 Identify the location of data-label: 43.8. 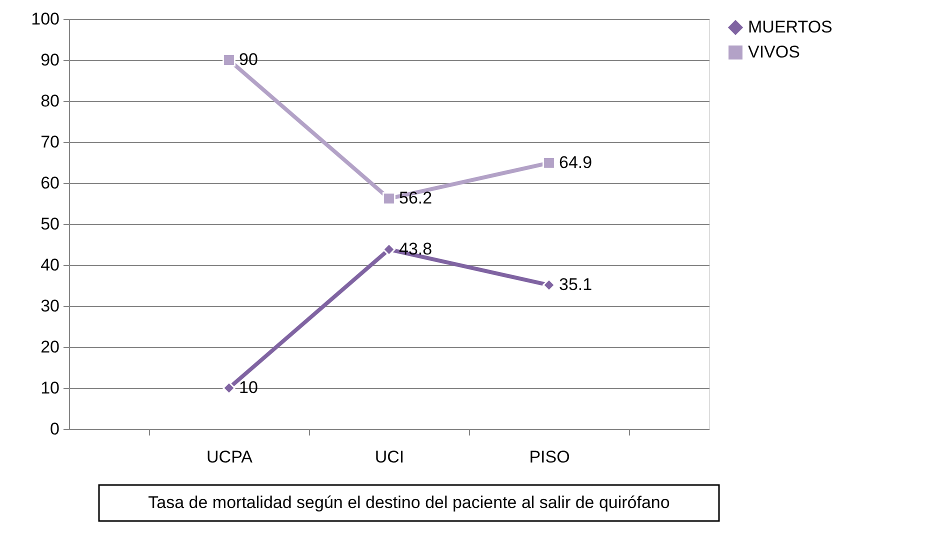
(415, 248).